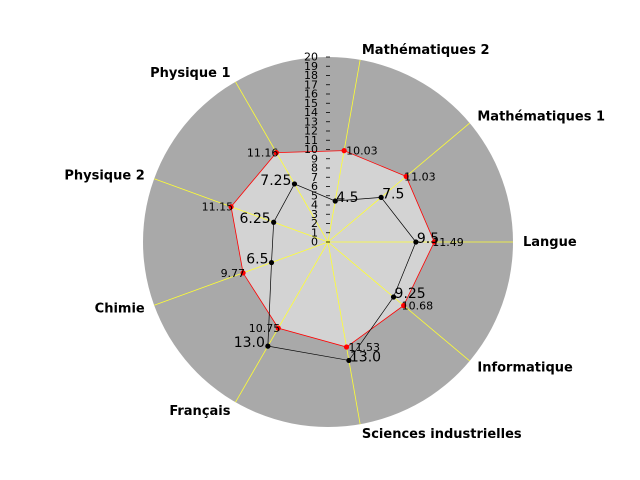 The image size is (640, 480). What do you see at coordinates (263, 153) in the screenshot?
I see `series-0-label-3: 11.16` at bounding box center [263, 153].